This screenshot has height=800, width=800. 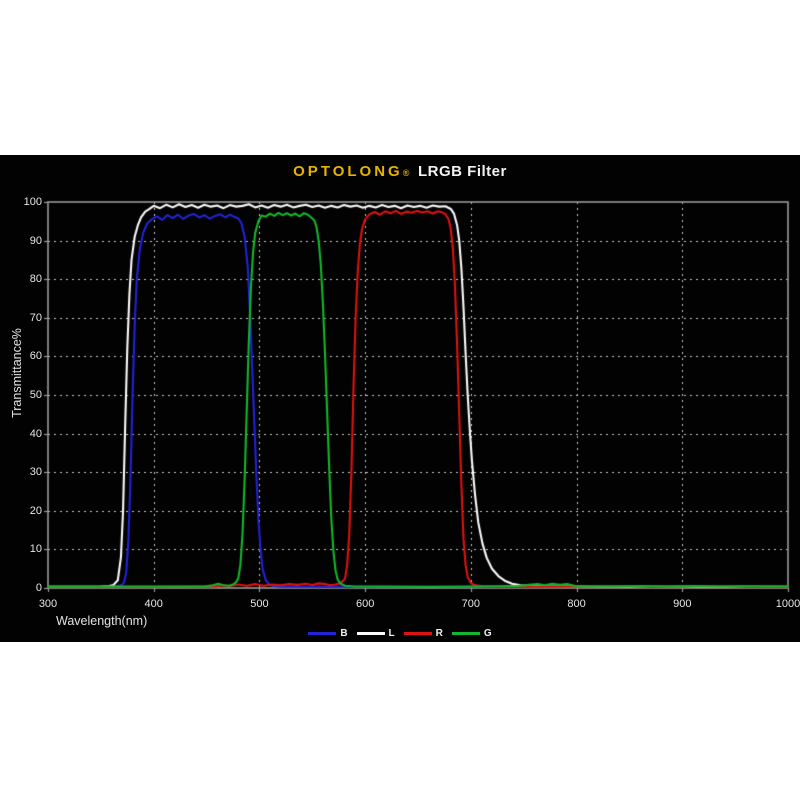 What do you see at coordinates (35, 433) in the screenshot?
I see `y-tick-label: 40` at bounding box center [35, 433].